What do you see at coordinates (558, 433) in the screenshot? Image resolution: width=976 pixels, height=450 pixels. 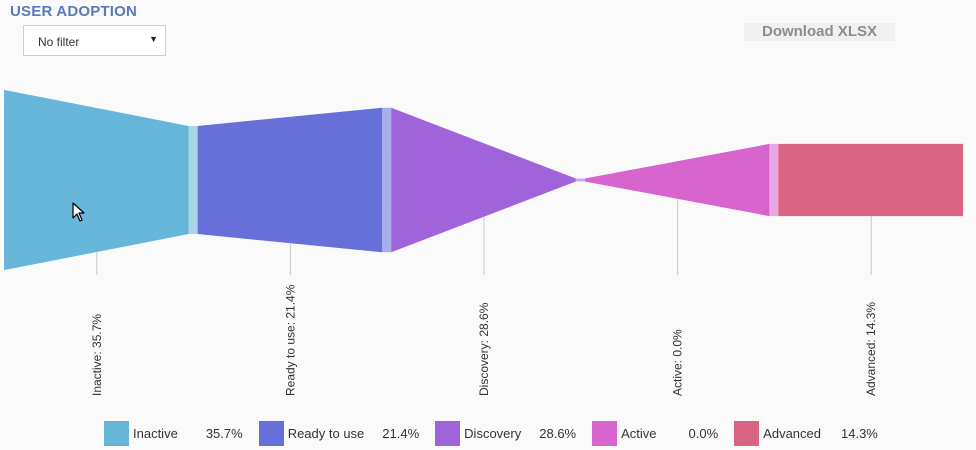 I see `legend-value: 28.6%` at bounding box center [558, 433].